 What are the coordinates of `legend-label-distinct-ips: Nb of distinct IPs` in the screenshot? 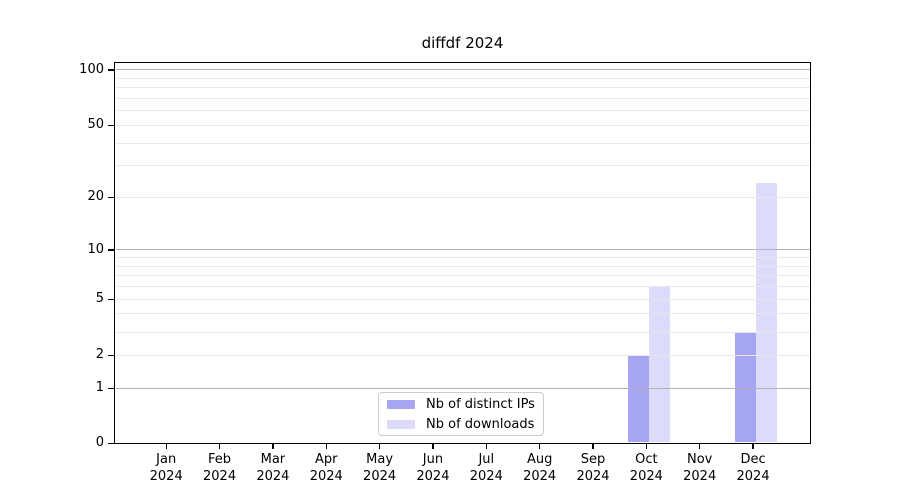 It's located at (480, 404).